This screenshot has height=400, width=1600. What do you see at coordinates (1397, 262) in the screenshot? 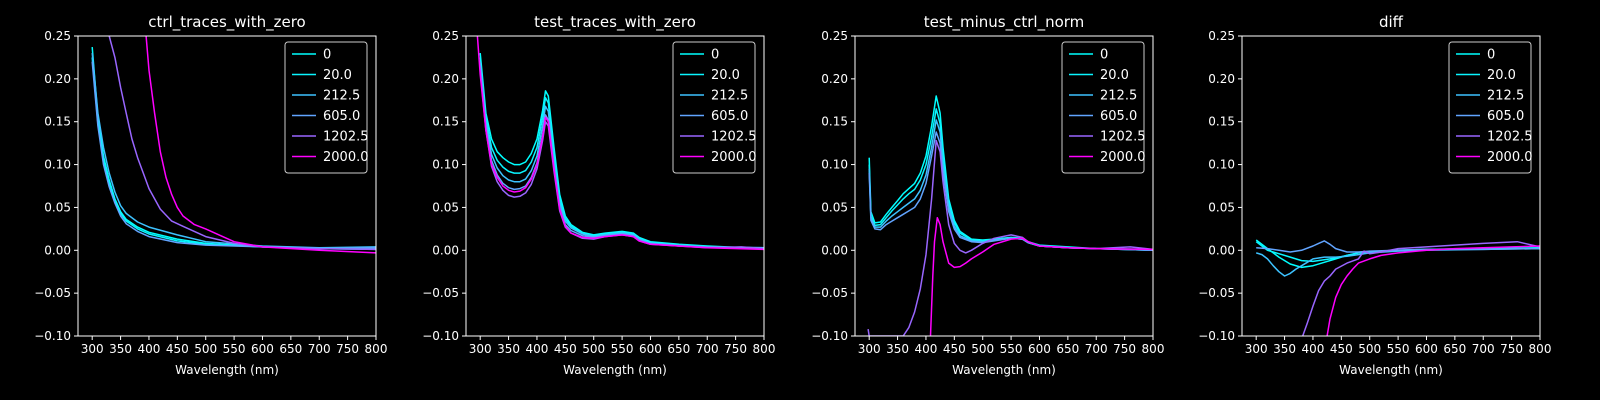
I see `series-line-212.5` at bounding box center [1397, 262].